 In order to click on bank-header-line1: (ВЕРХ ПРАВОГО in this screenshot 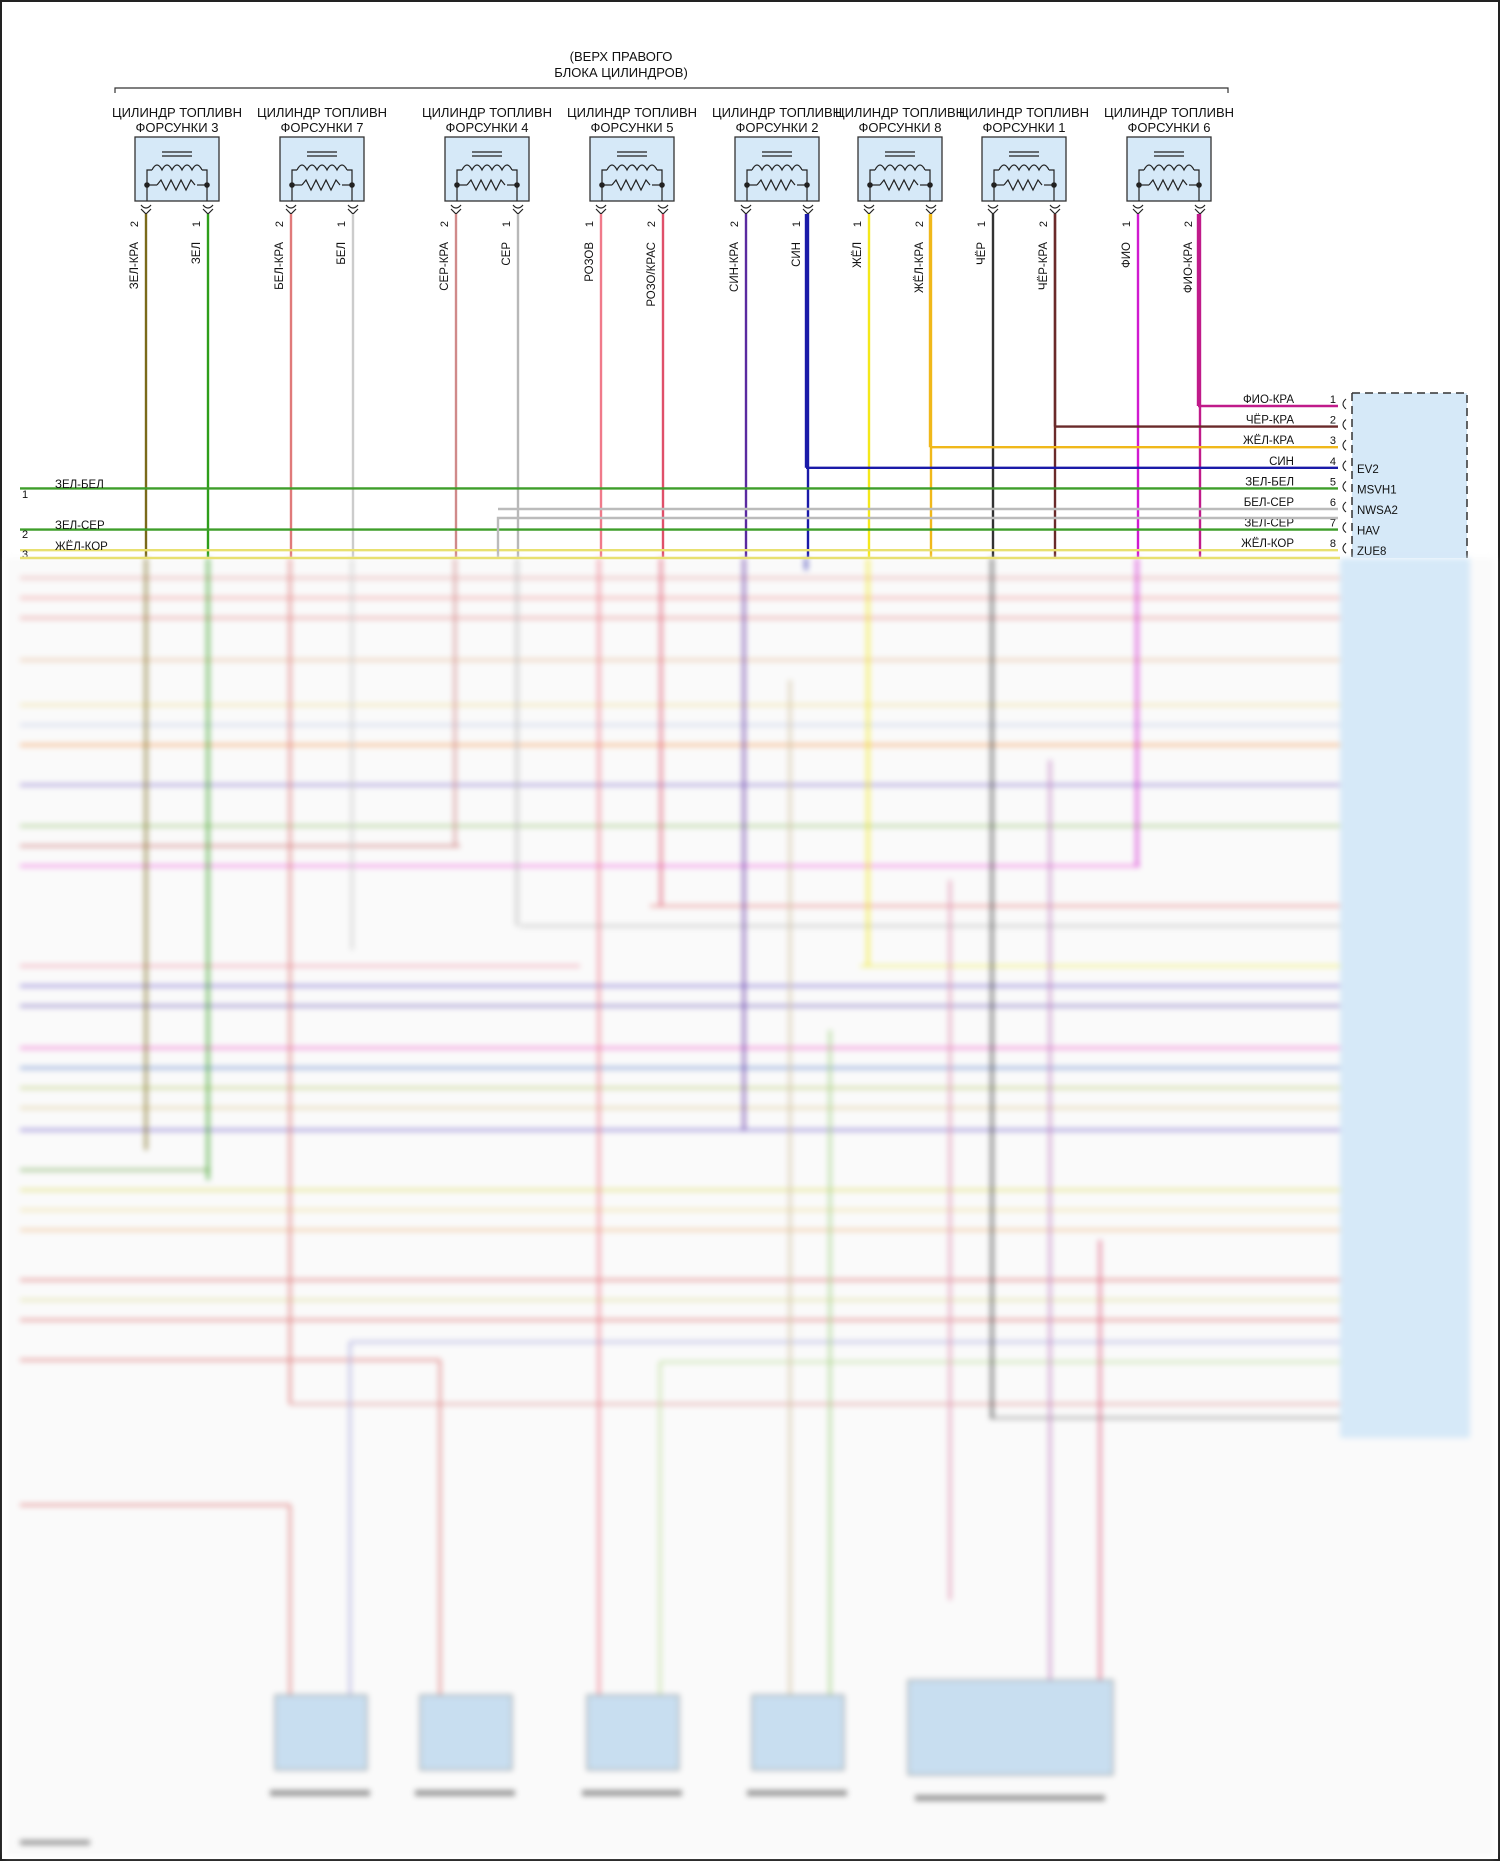, I will do `click(621, 56)`.